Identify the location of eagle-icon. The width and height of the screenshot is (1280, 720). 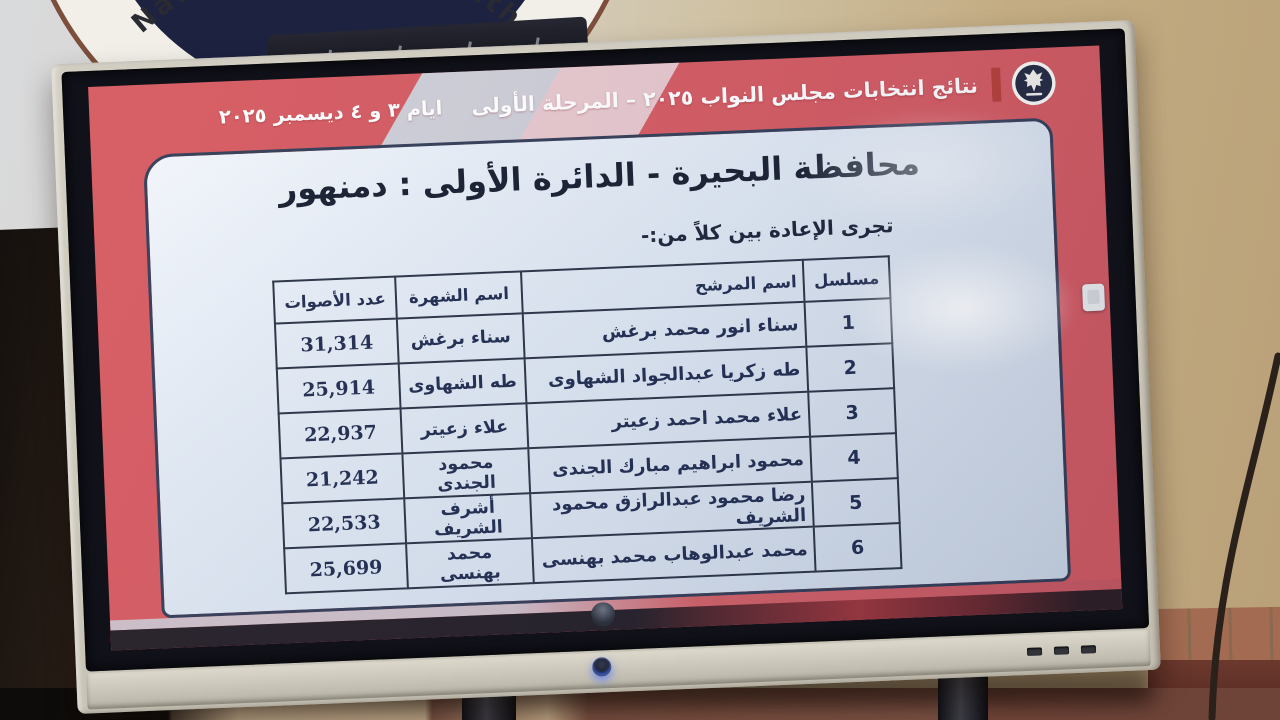
(1033, 82).